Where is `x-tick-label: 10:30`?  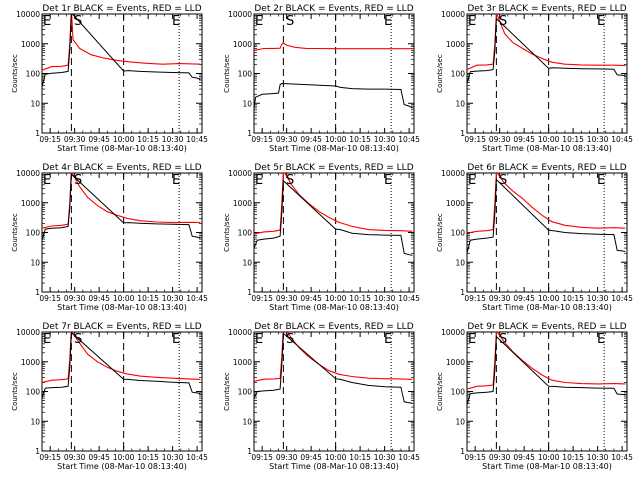
x-tick-label: 10:30 is located at coordinates (385, 139).